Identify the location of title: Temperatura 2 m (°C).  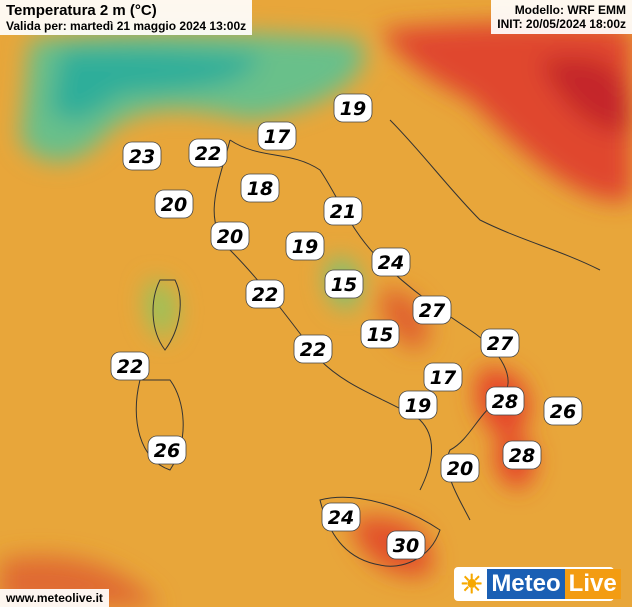
(81, 10).